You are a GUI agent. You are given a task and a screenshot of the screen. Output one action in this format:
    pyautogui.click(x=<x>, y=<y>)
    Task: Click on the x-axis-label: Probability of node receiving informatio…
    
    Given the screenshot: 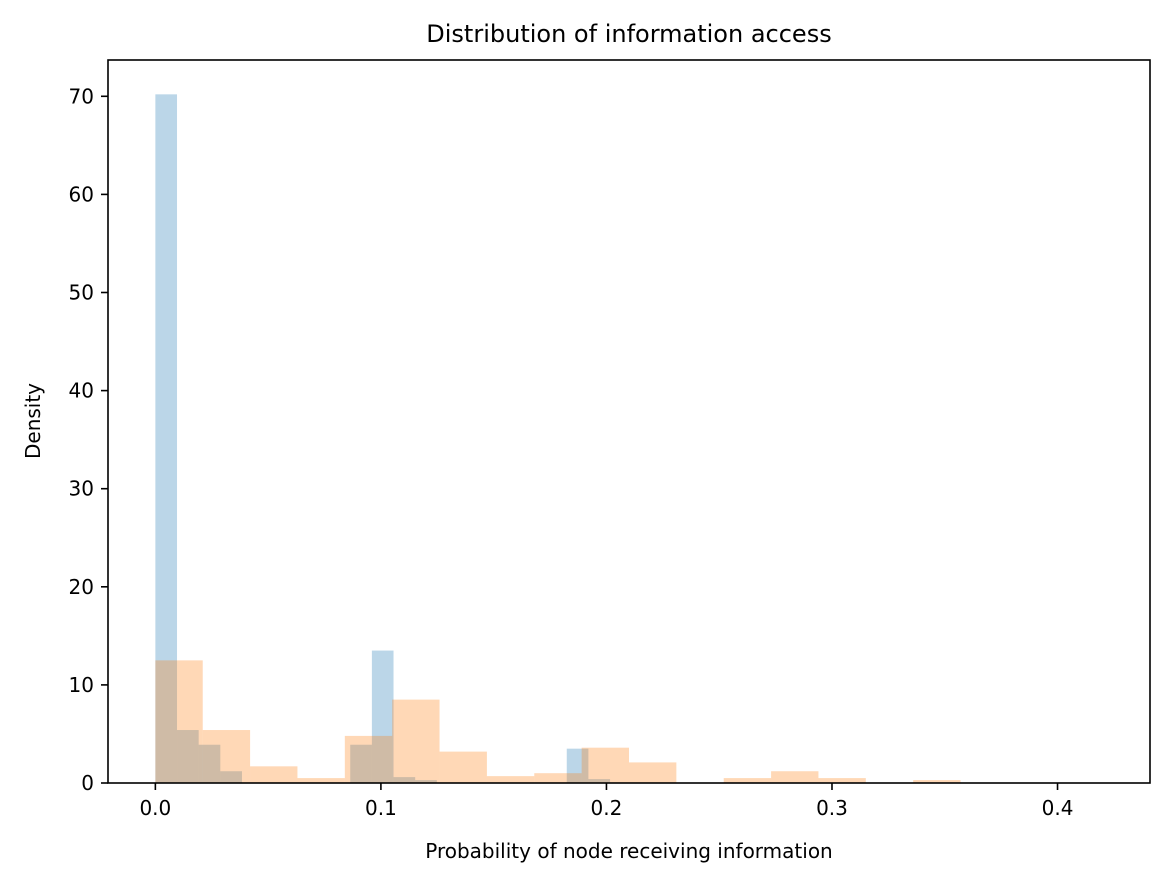 What is the action you would take?
    pyautogui.click(x=628, y=851)
    